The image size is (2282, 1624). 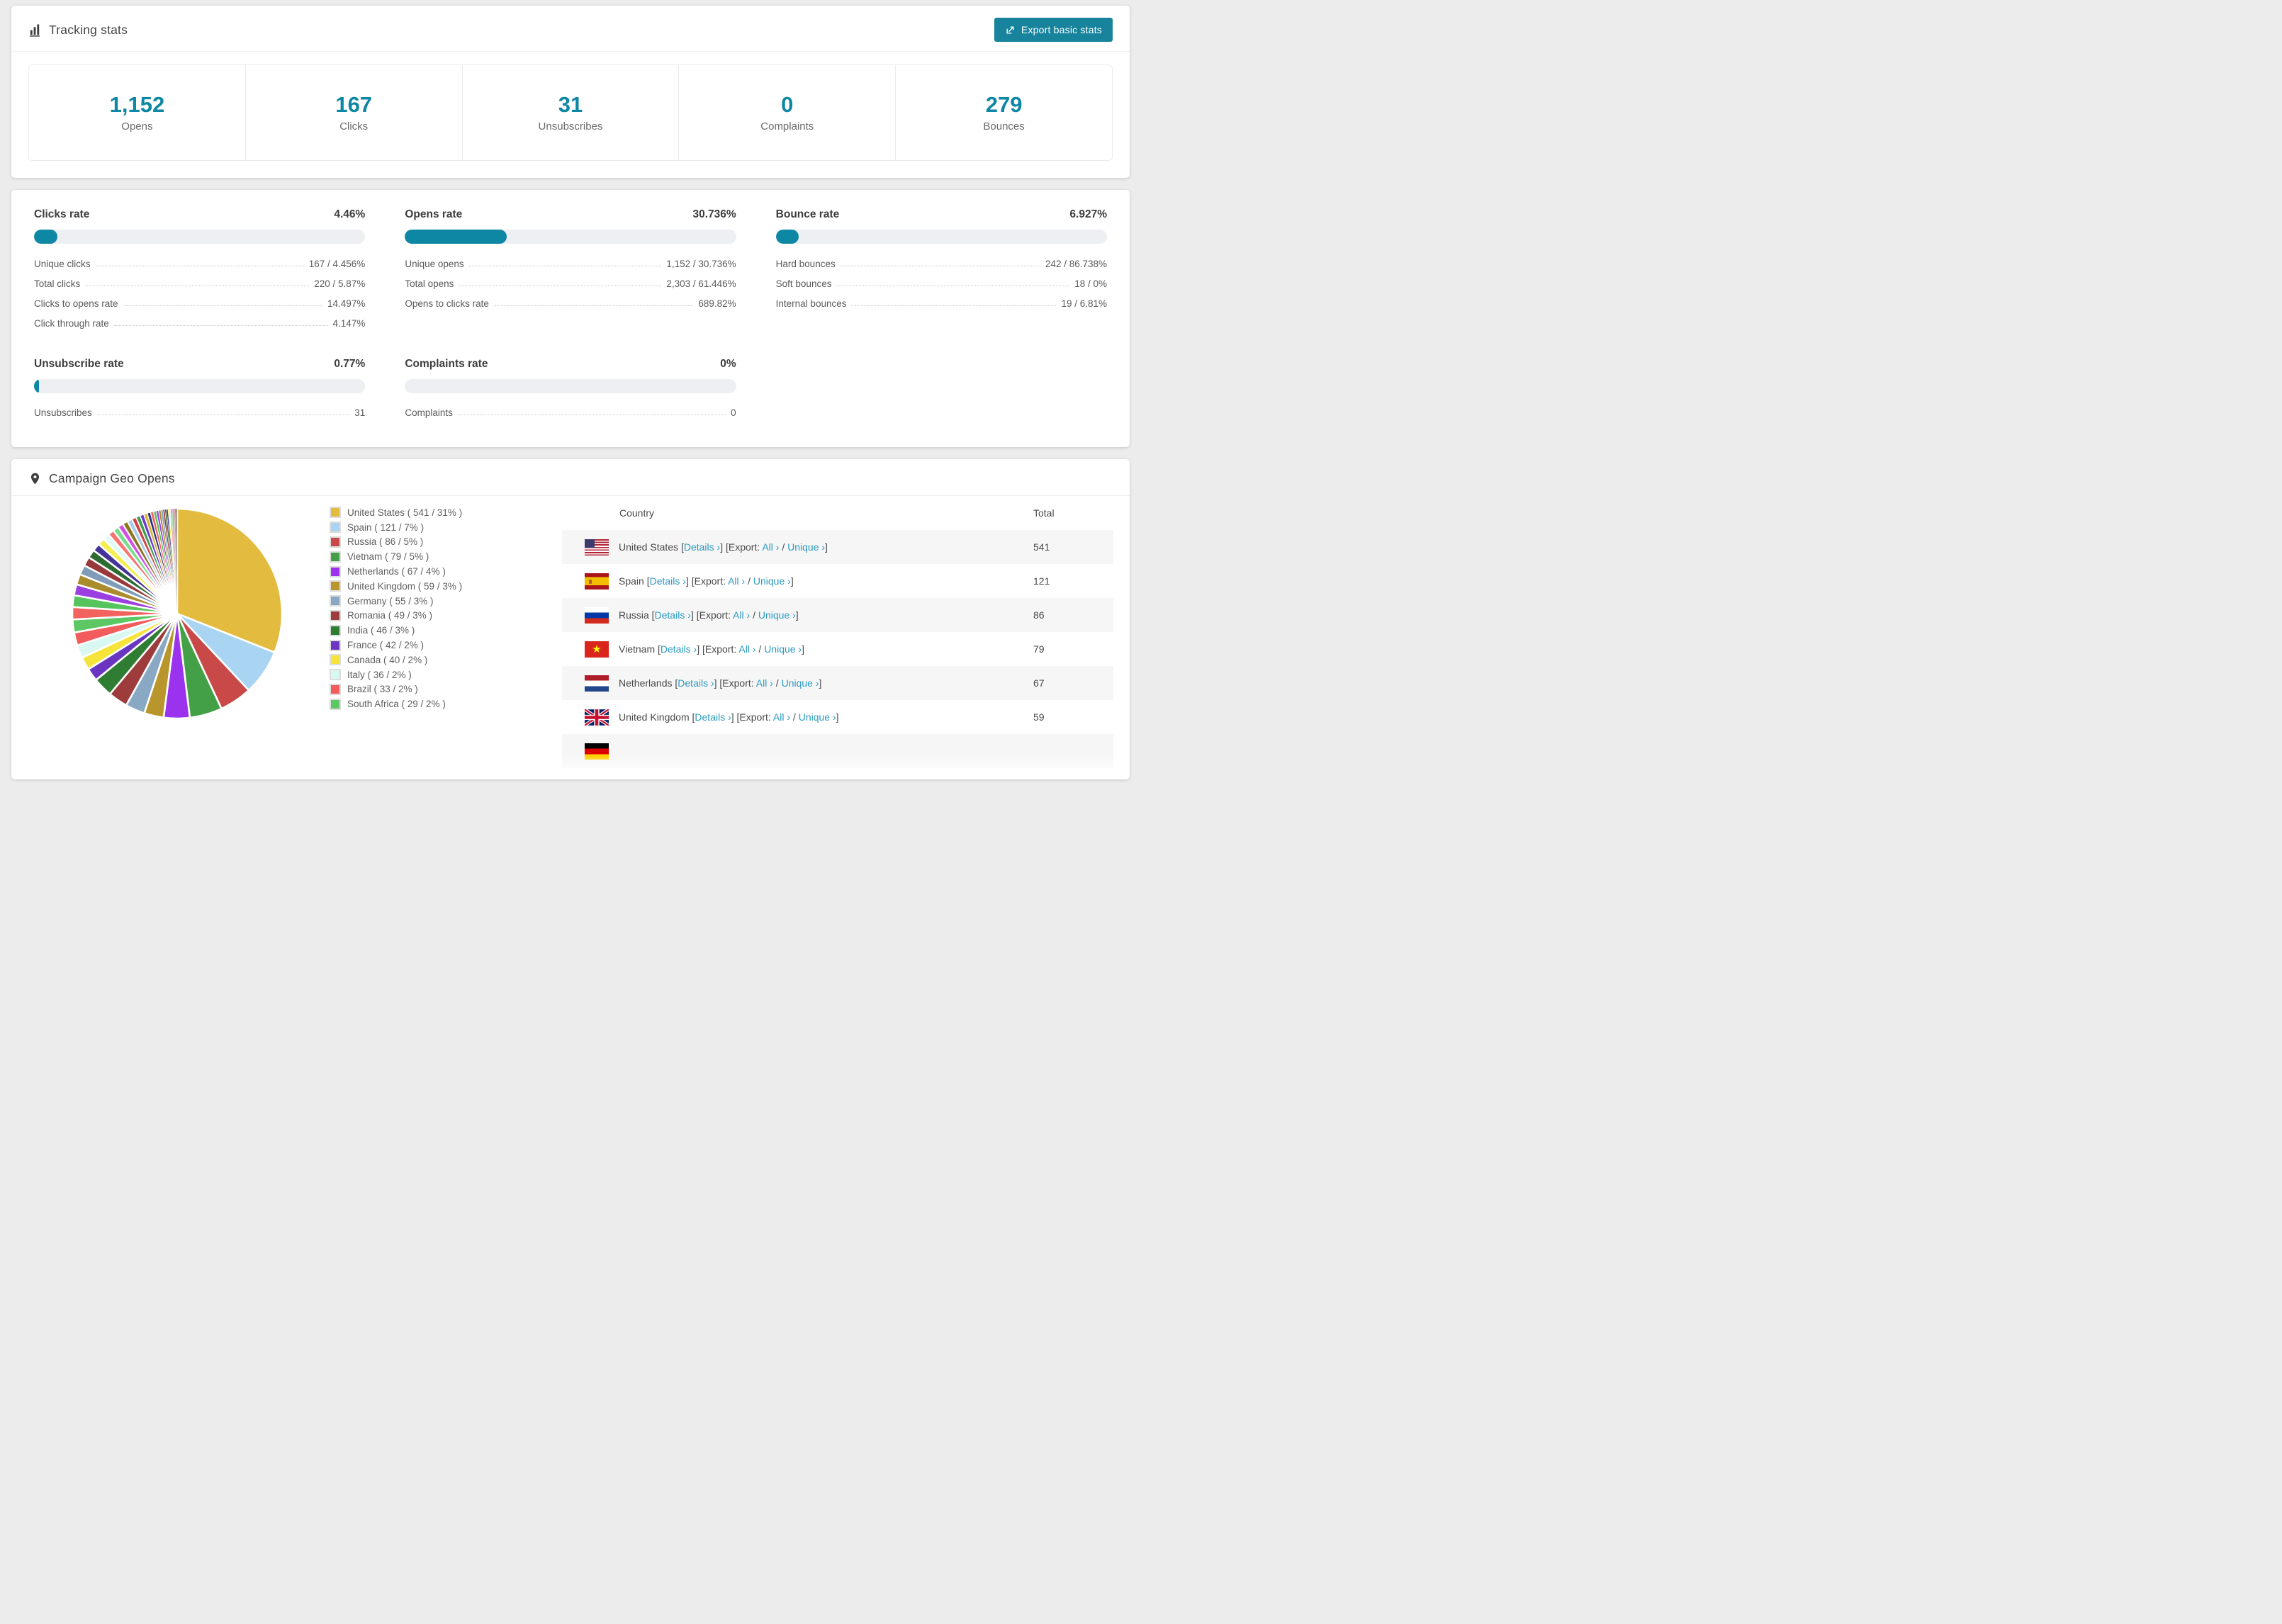 I want to click on flag-icon-de, so click(x=597, y=751).